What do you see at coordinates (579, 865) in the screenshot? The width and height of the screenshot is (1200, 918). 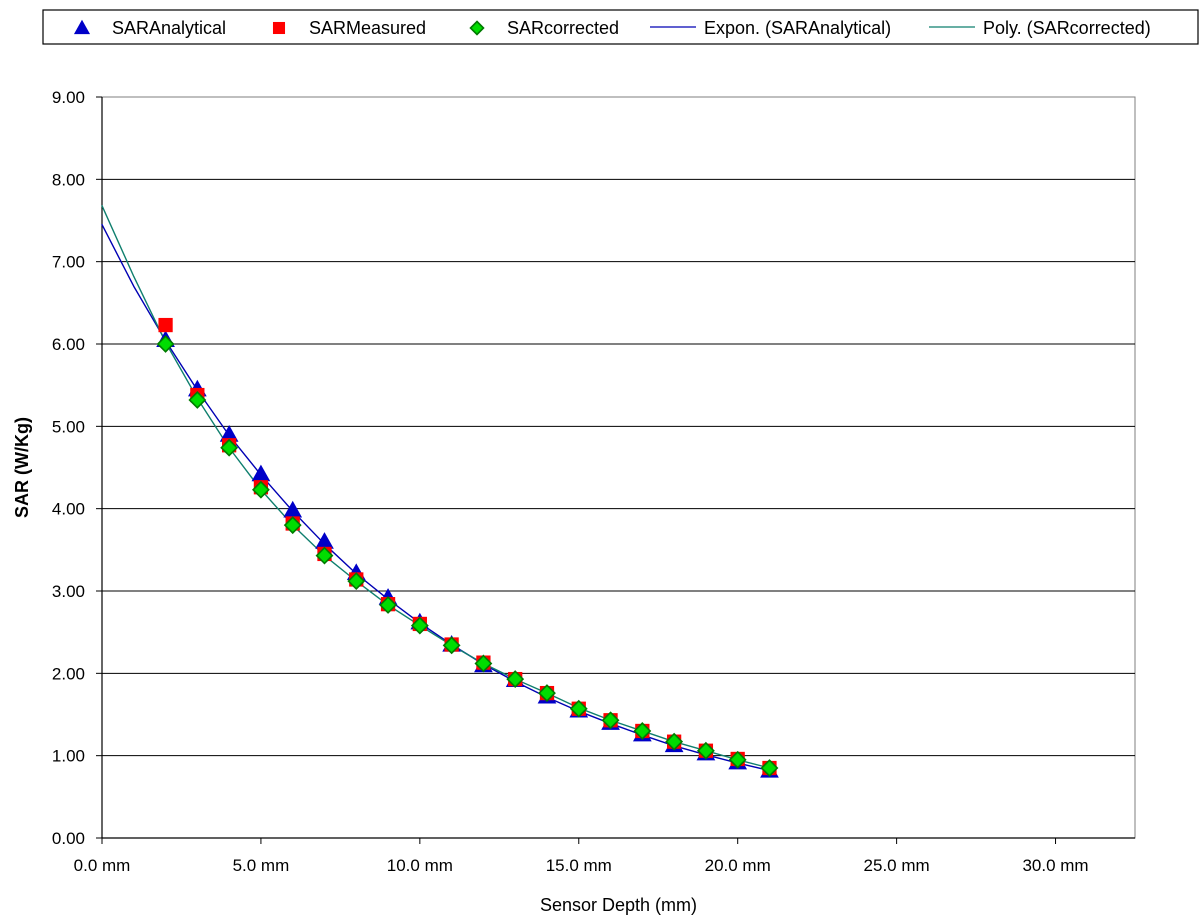 I see `x-tick-label: 15.0 mm` at bounding box center [579, 865].